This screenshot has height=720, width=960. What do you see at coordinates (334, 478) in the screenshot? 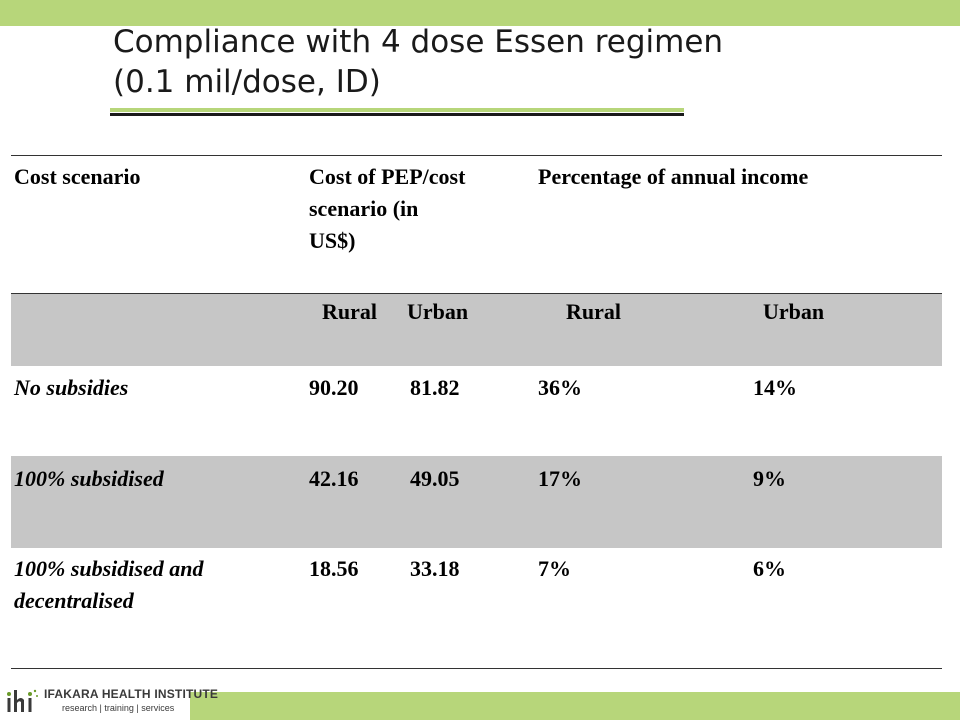
I see `row-2-cost-rural: 42.16` at bounding box center [334, 478].